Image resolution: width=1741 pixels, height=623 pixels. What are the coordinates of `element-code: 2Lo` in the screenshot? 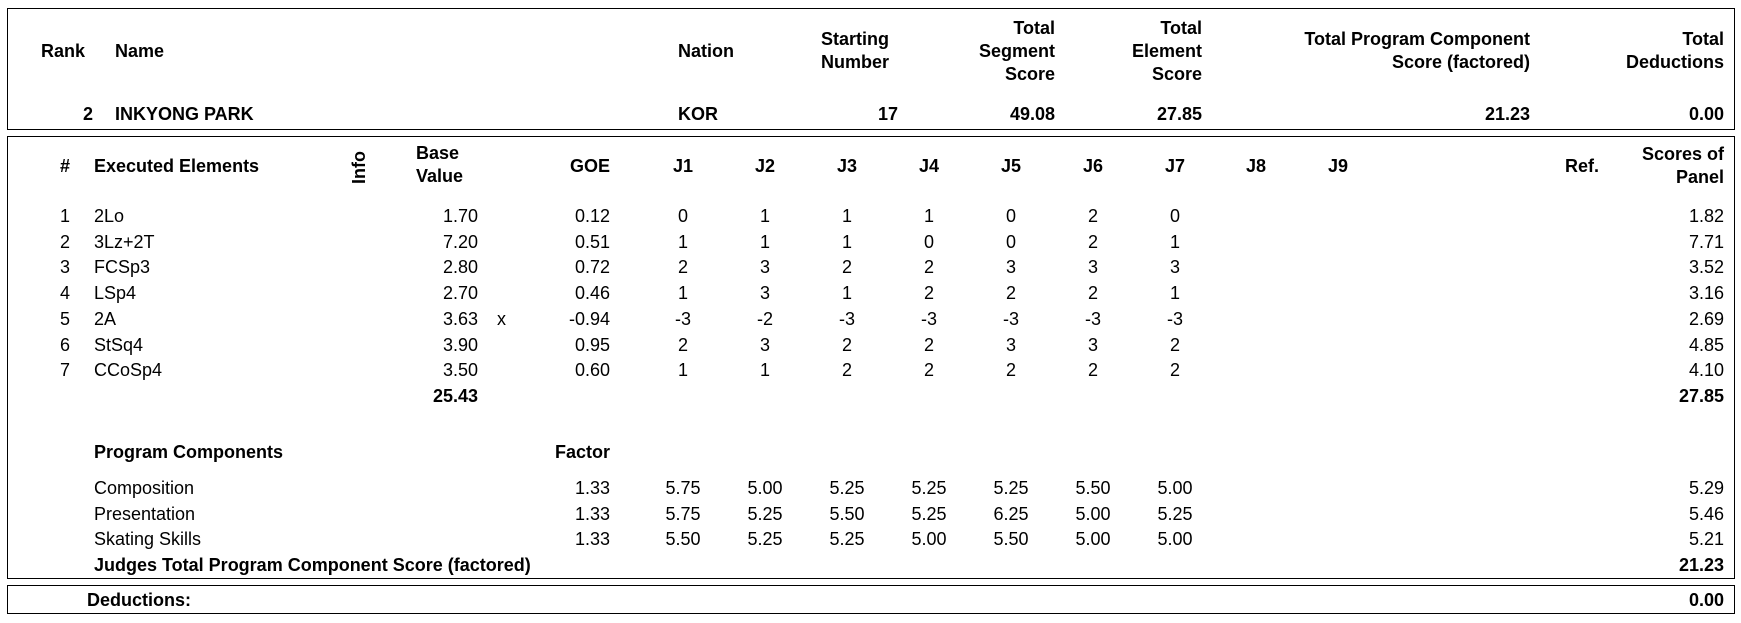 It's located at (109, 216).